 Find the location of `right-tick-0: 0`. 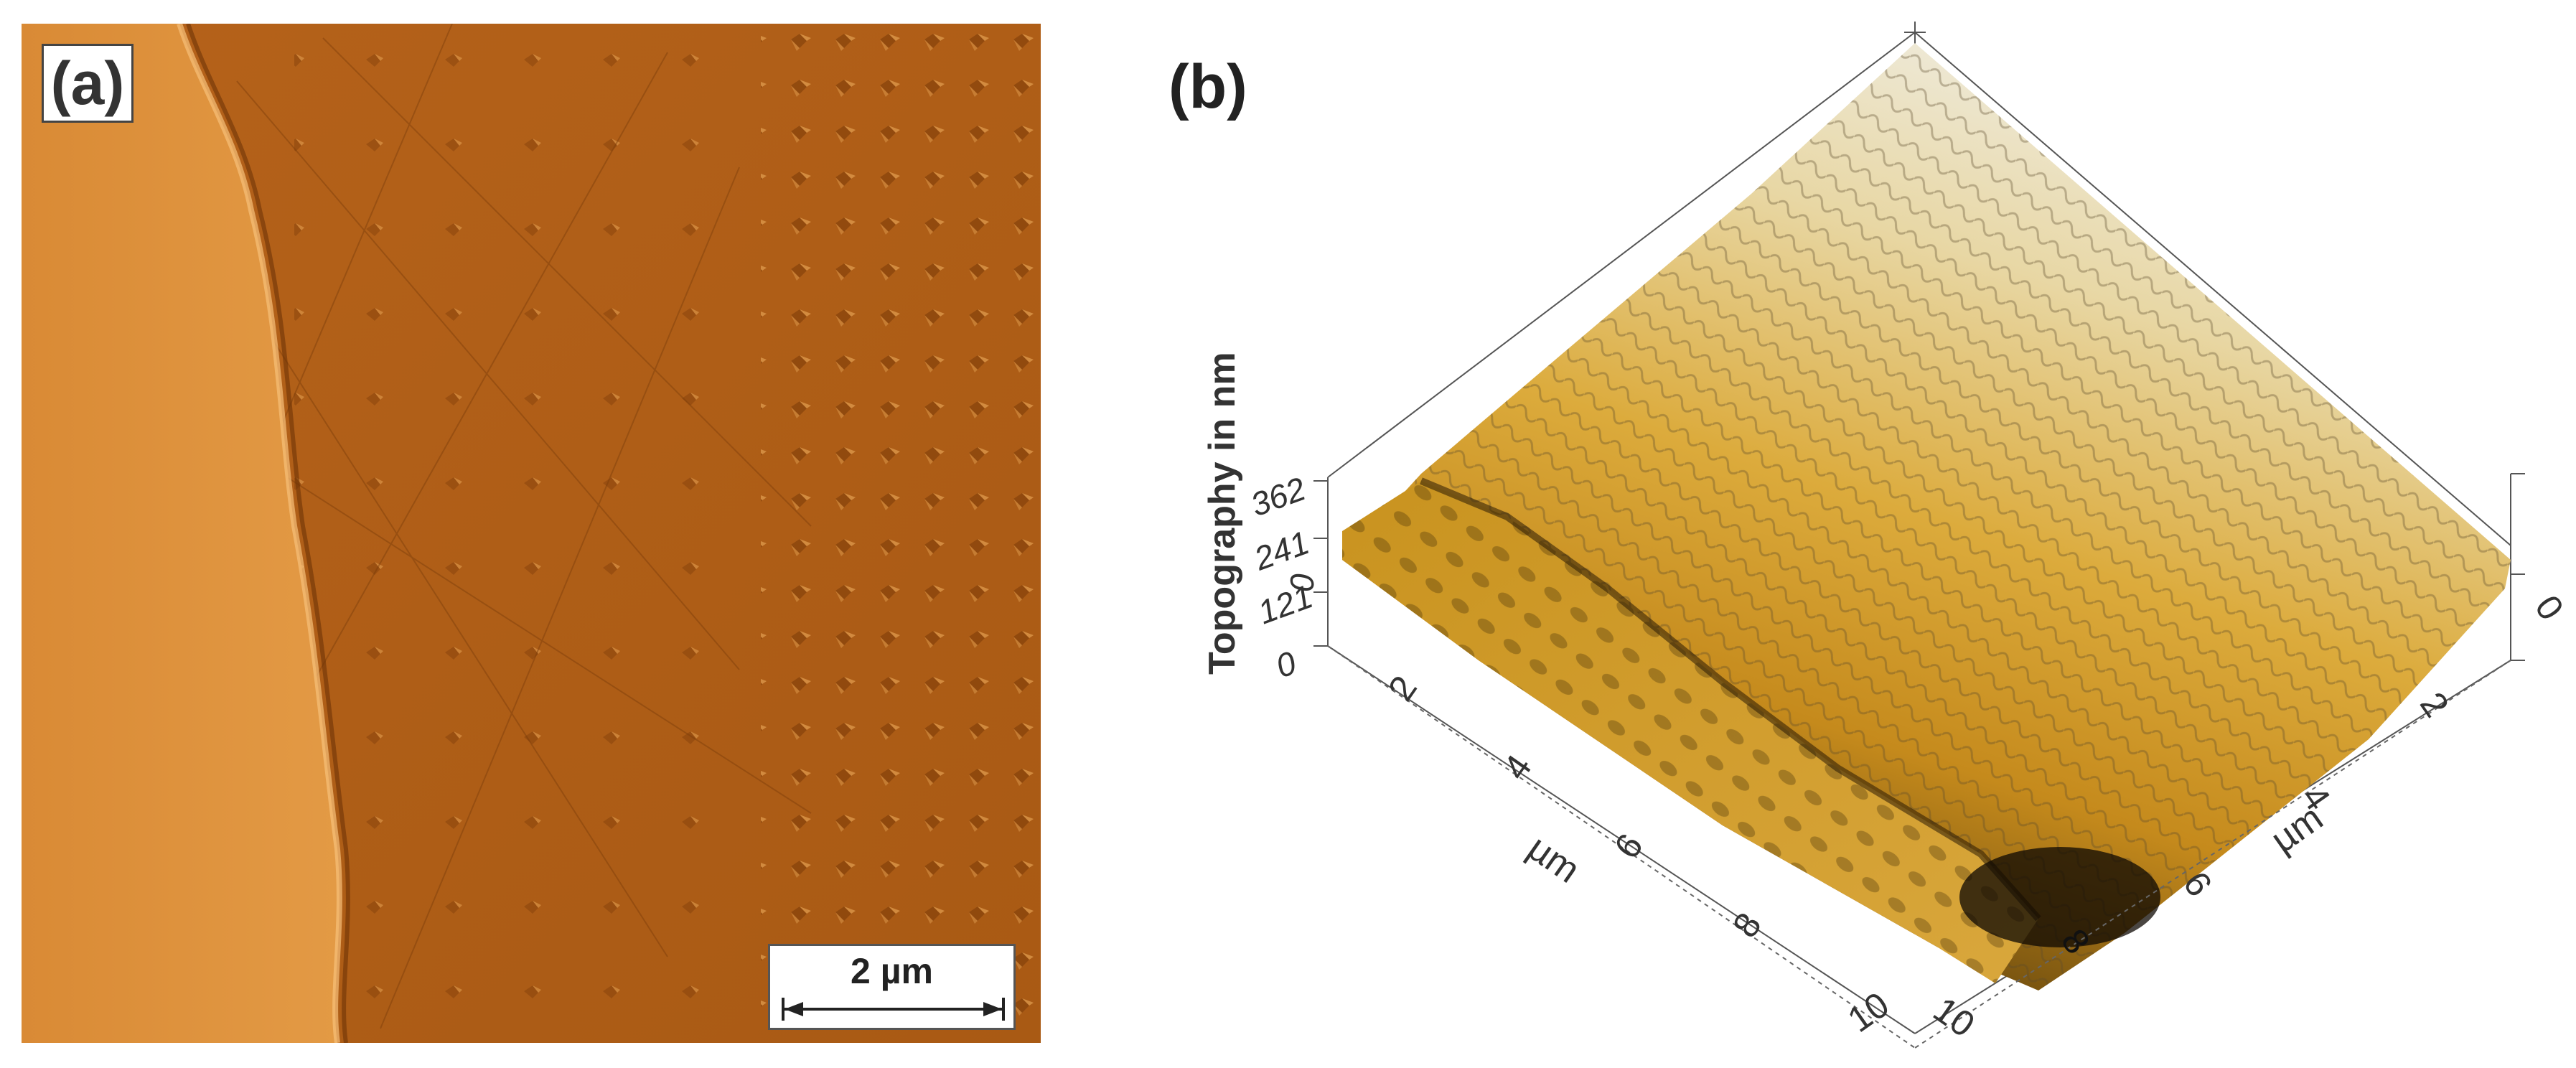

right-tick-0: 0 is located at coordinates (2549, 608).